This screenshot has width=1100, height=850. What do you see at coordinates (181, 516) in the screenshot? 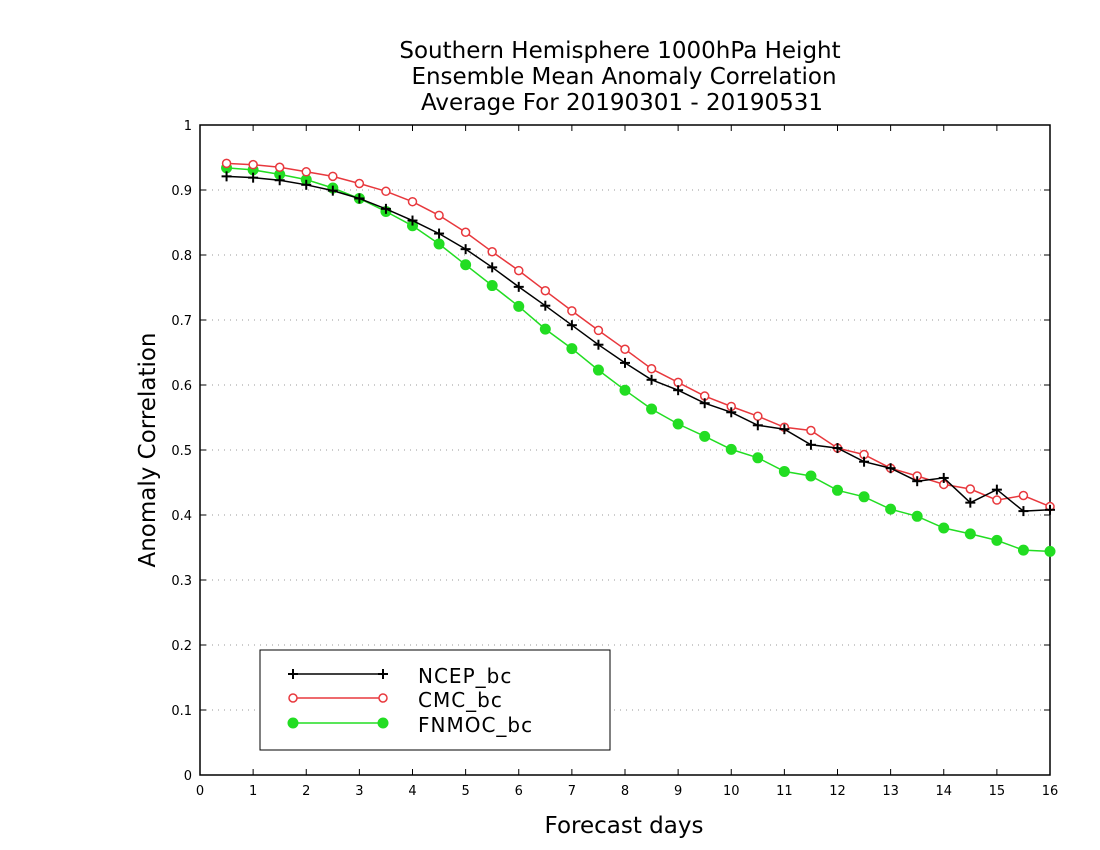
I see `y-tick-label: 0.4` at bounding box center [181, 516].